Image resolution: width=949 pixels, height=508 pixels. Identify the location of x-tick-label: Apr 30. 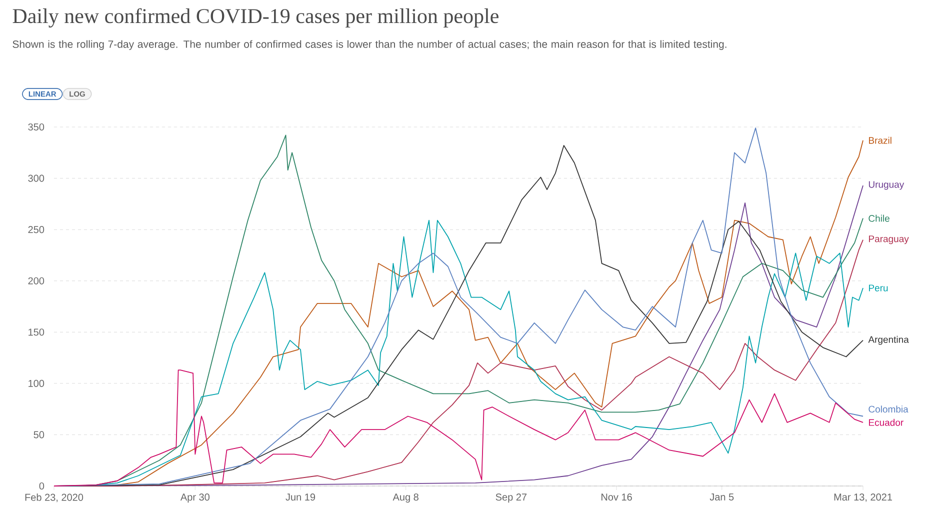
(195, 498).